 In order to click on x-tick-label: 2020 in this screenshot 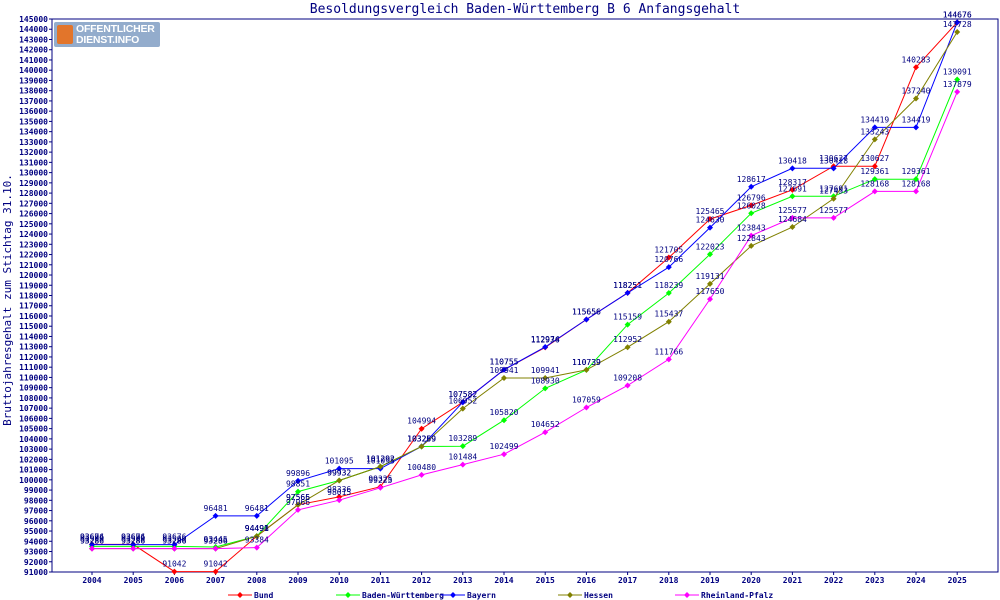, I will do `click(751, 580)`.